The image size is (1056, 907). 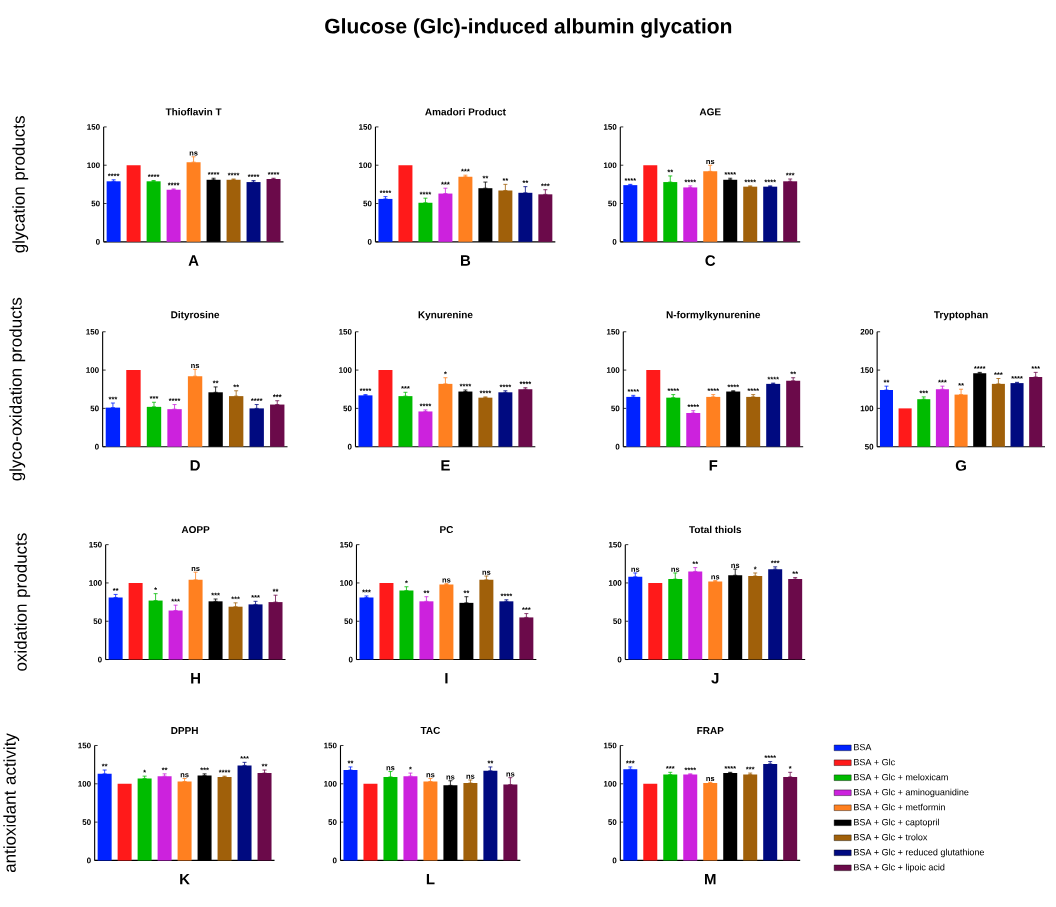 I want to click on x-axis-title: C, so click(x=710, y=260).